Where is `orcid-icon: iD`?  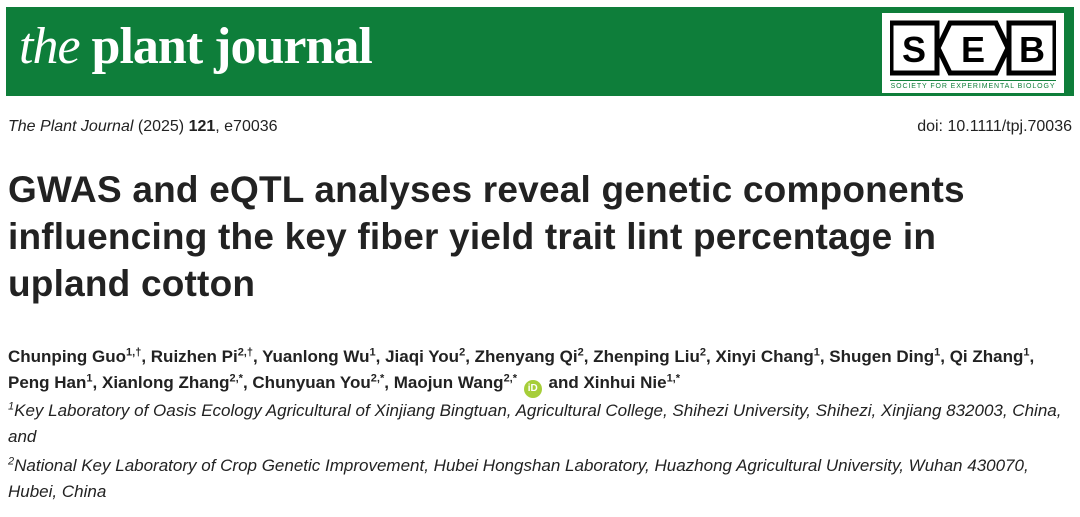
orcid-icon: iD is located at coordinates (532, 389).